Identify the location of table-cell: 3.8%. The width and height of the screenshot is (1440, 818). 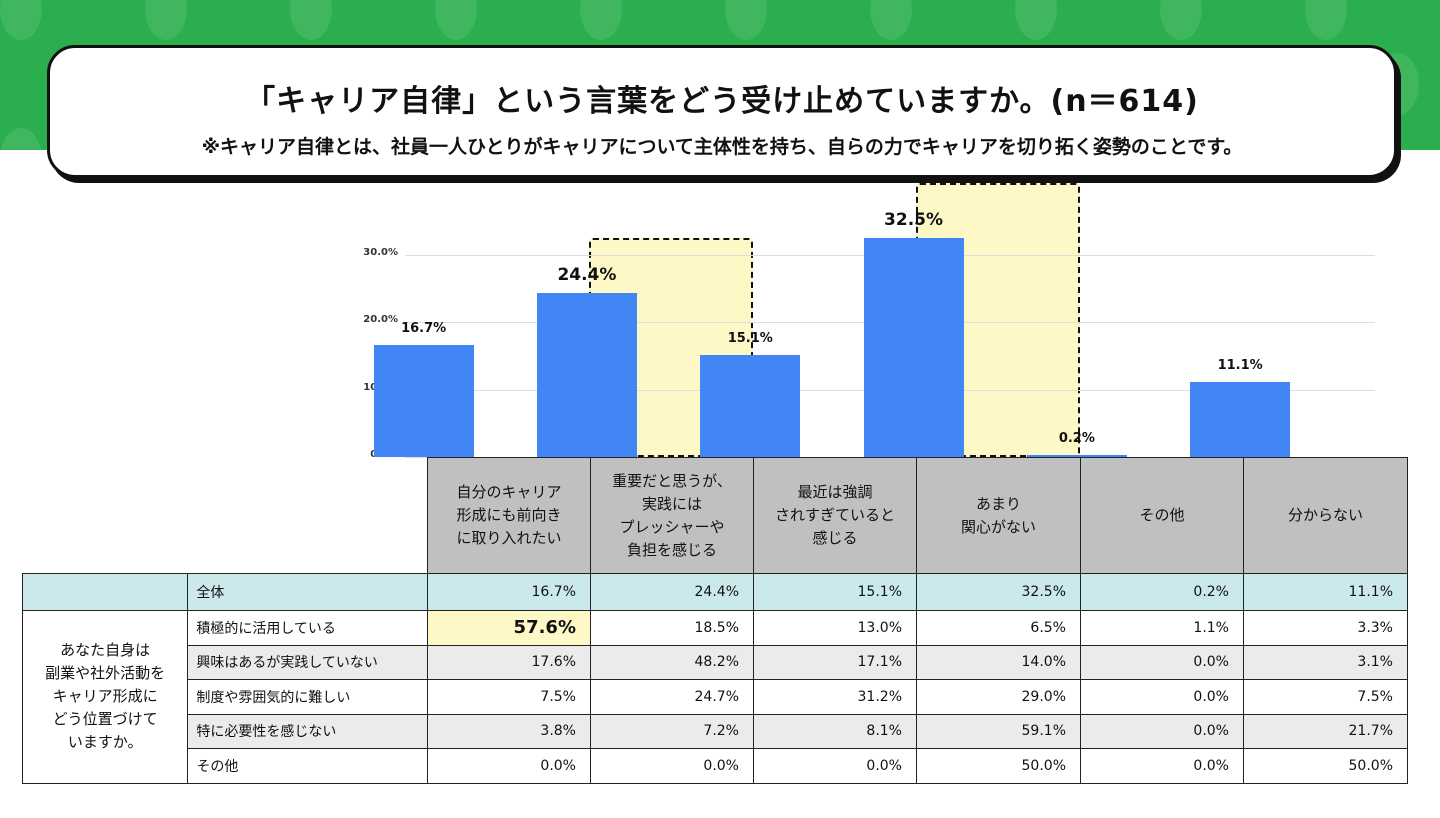
(509, 731).